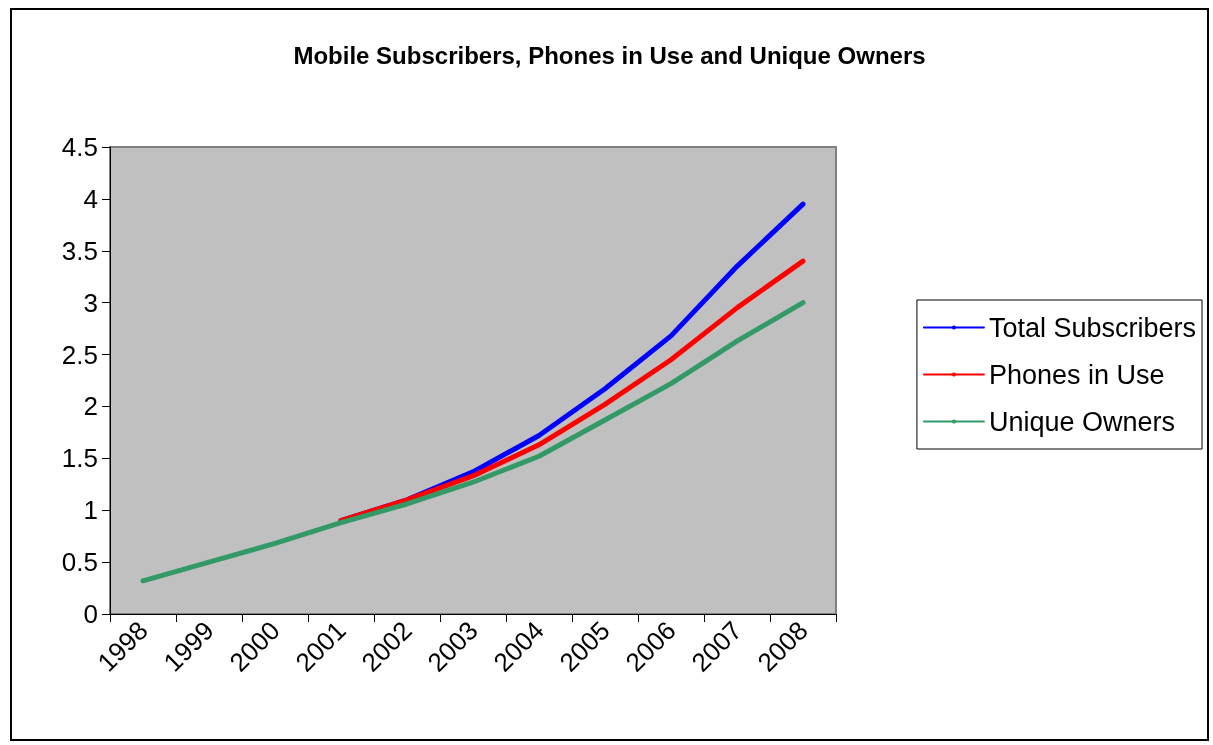 This screenshot has width=1213, height=745. What do you see at coordinates (79, 354) in the screenshot?
I see `y-tick-label: 2.5` at bounding box center [79, 354].